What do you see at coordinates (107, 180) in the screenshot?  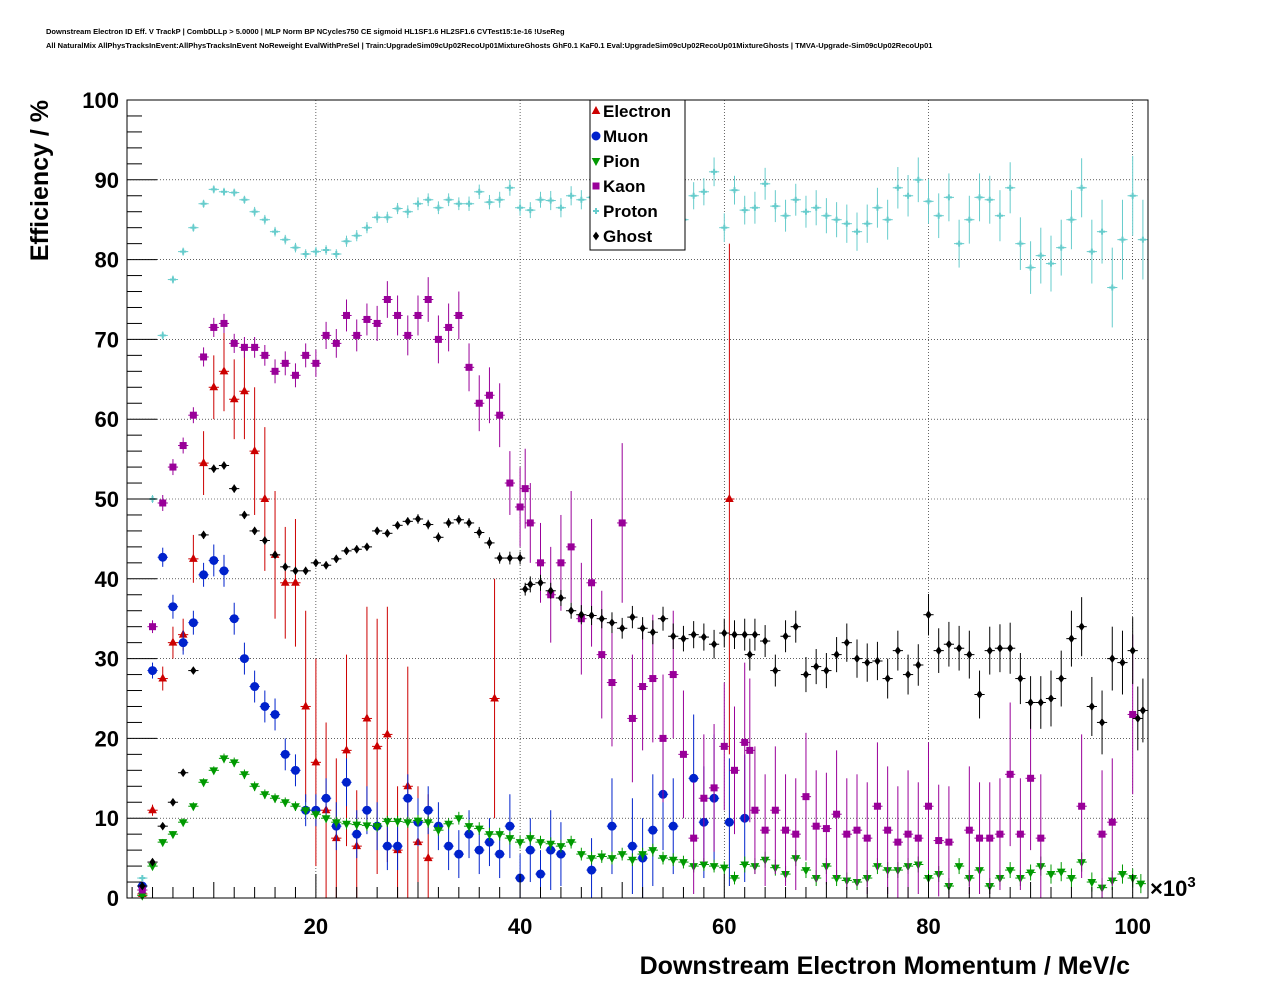 I see `y-tick-label: 90` at bounding box center [107, 180].